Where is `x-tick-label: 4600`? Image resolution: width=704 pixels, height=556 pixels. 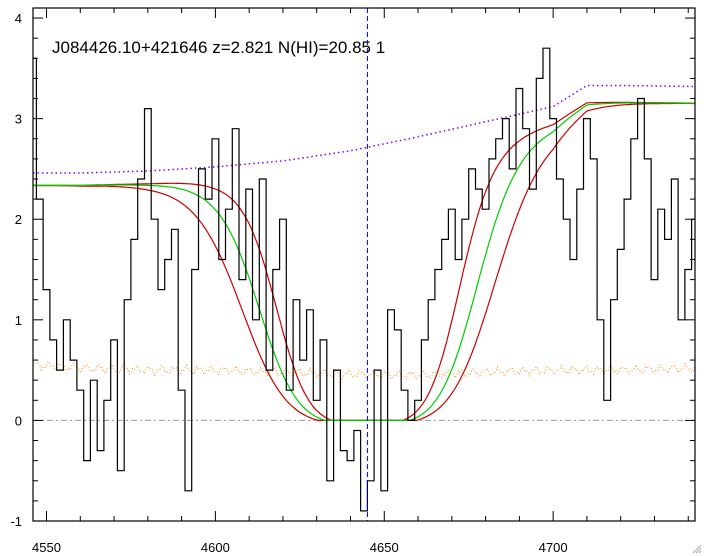 x-tick-label: 4600 is located at coordinates (215, 547).